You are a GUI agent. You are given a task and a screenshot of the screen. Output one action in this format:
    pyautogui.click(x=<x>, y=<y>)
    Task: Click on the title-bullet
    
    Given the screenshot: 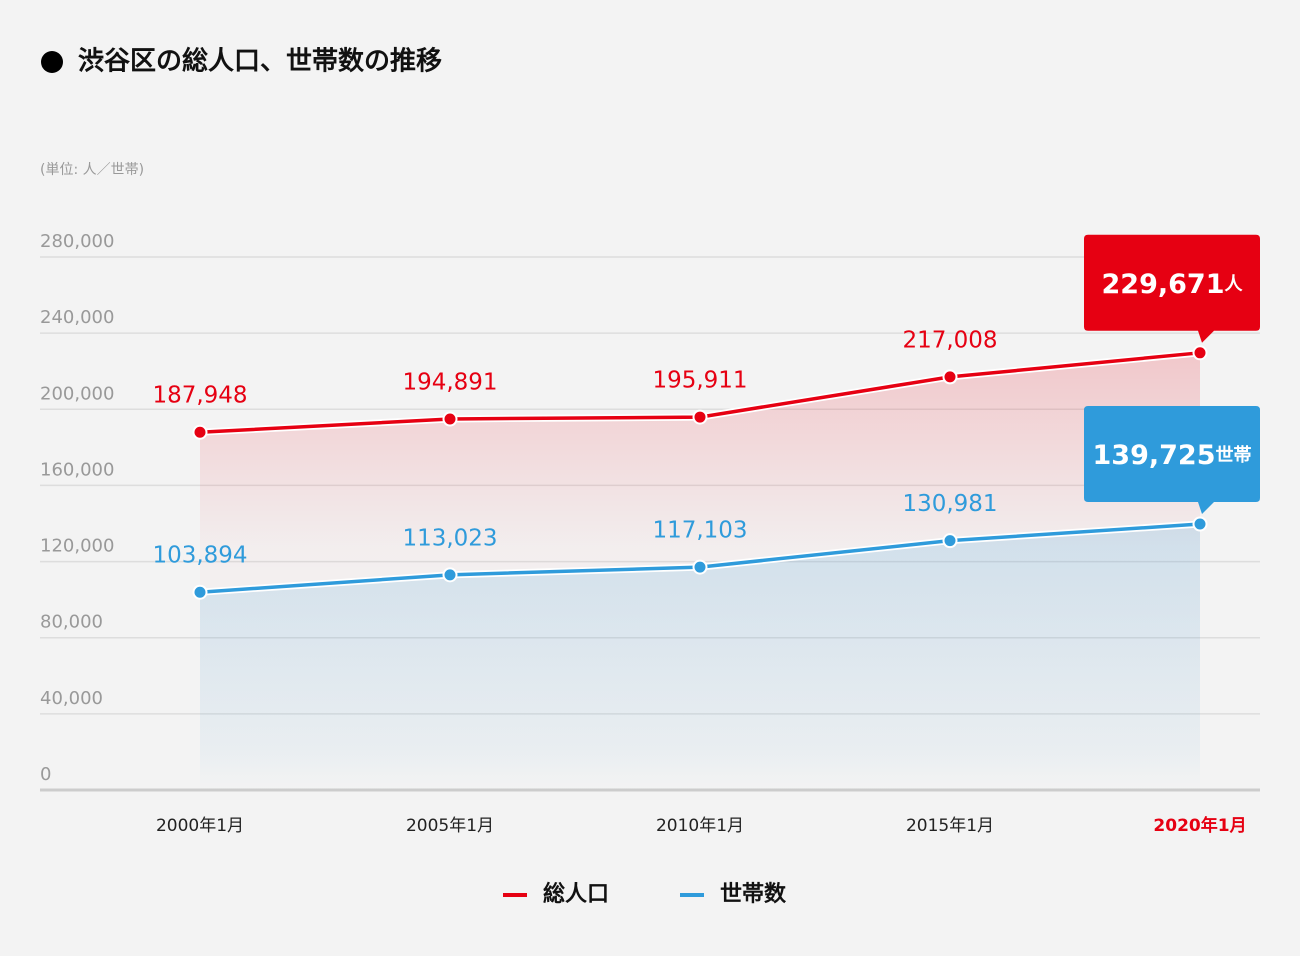 What is the action you would take?
    pyautogui.click(x=52, y=62)
    